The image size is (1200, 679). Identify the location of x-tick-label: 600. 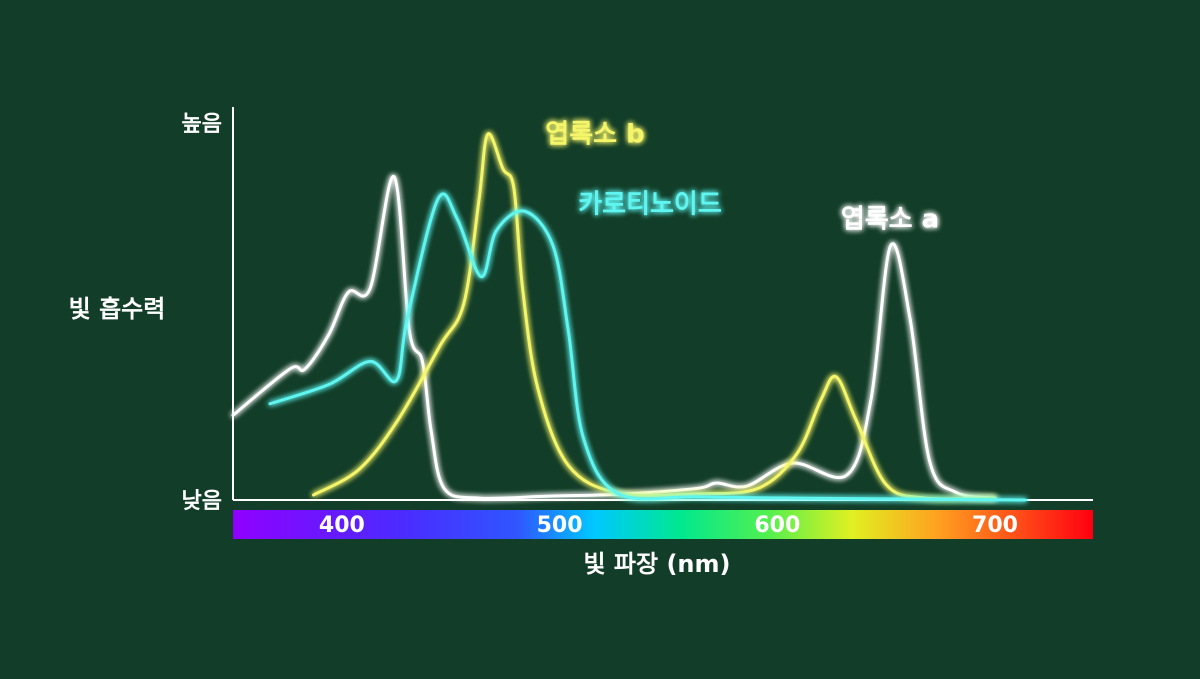
(777, 525).